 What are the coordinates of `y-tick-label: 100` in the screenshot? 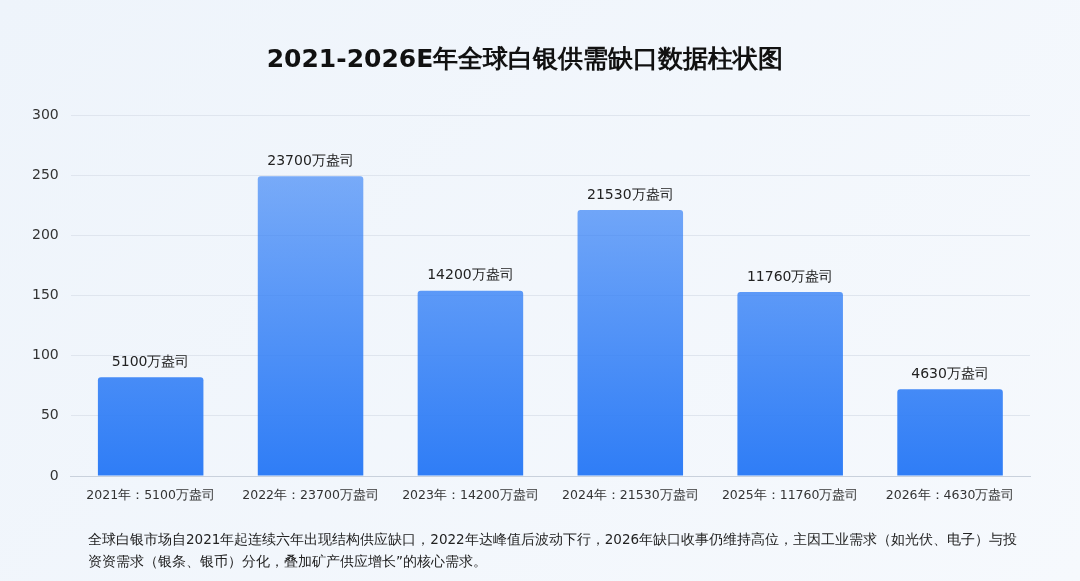 It's located at (45, 354).